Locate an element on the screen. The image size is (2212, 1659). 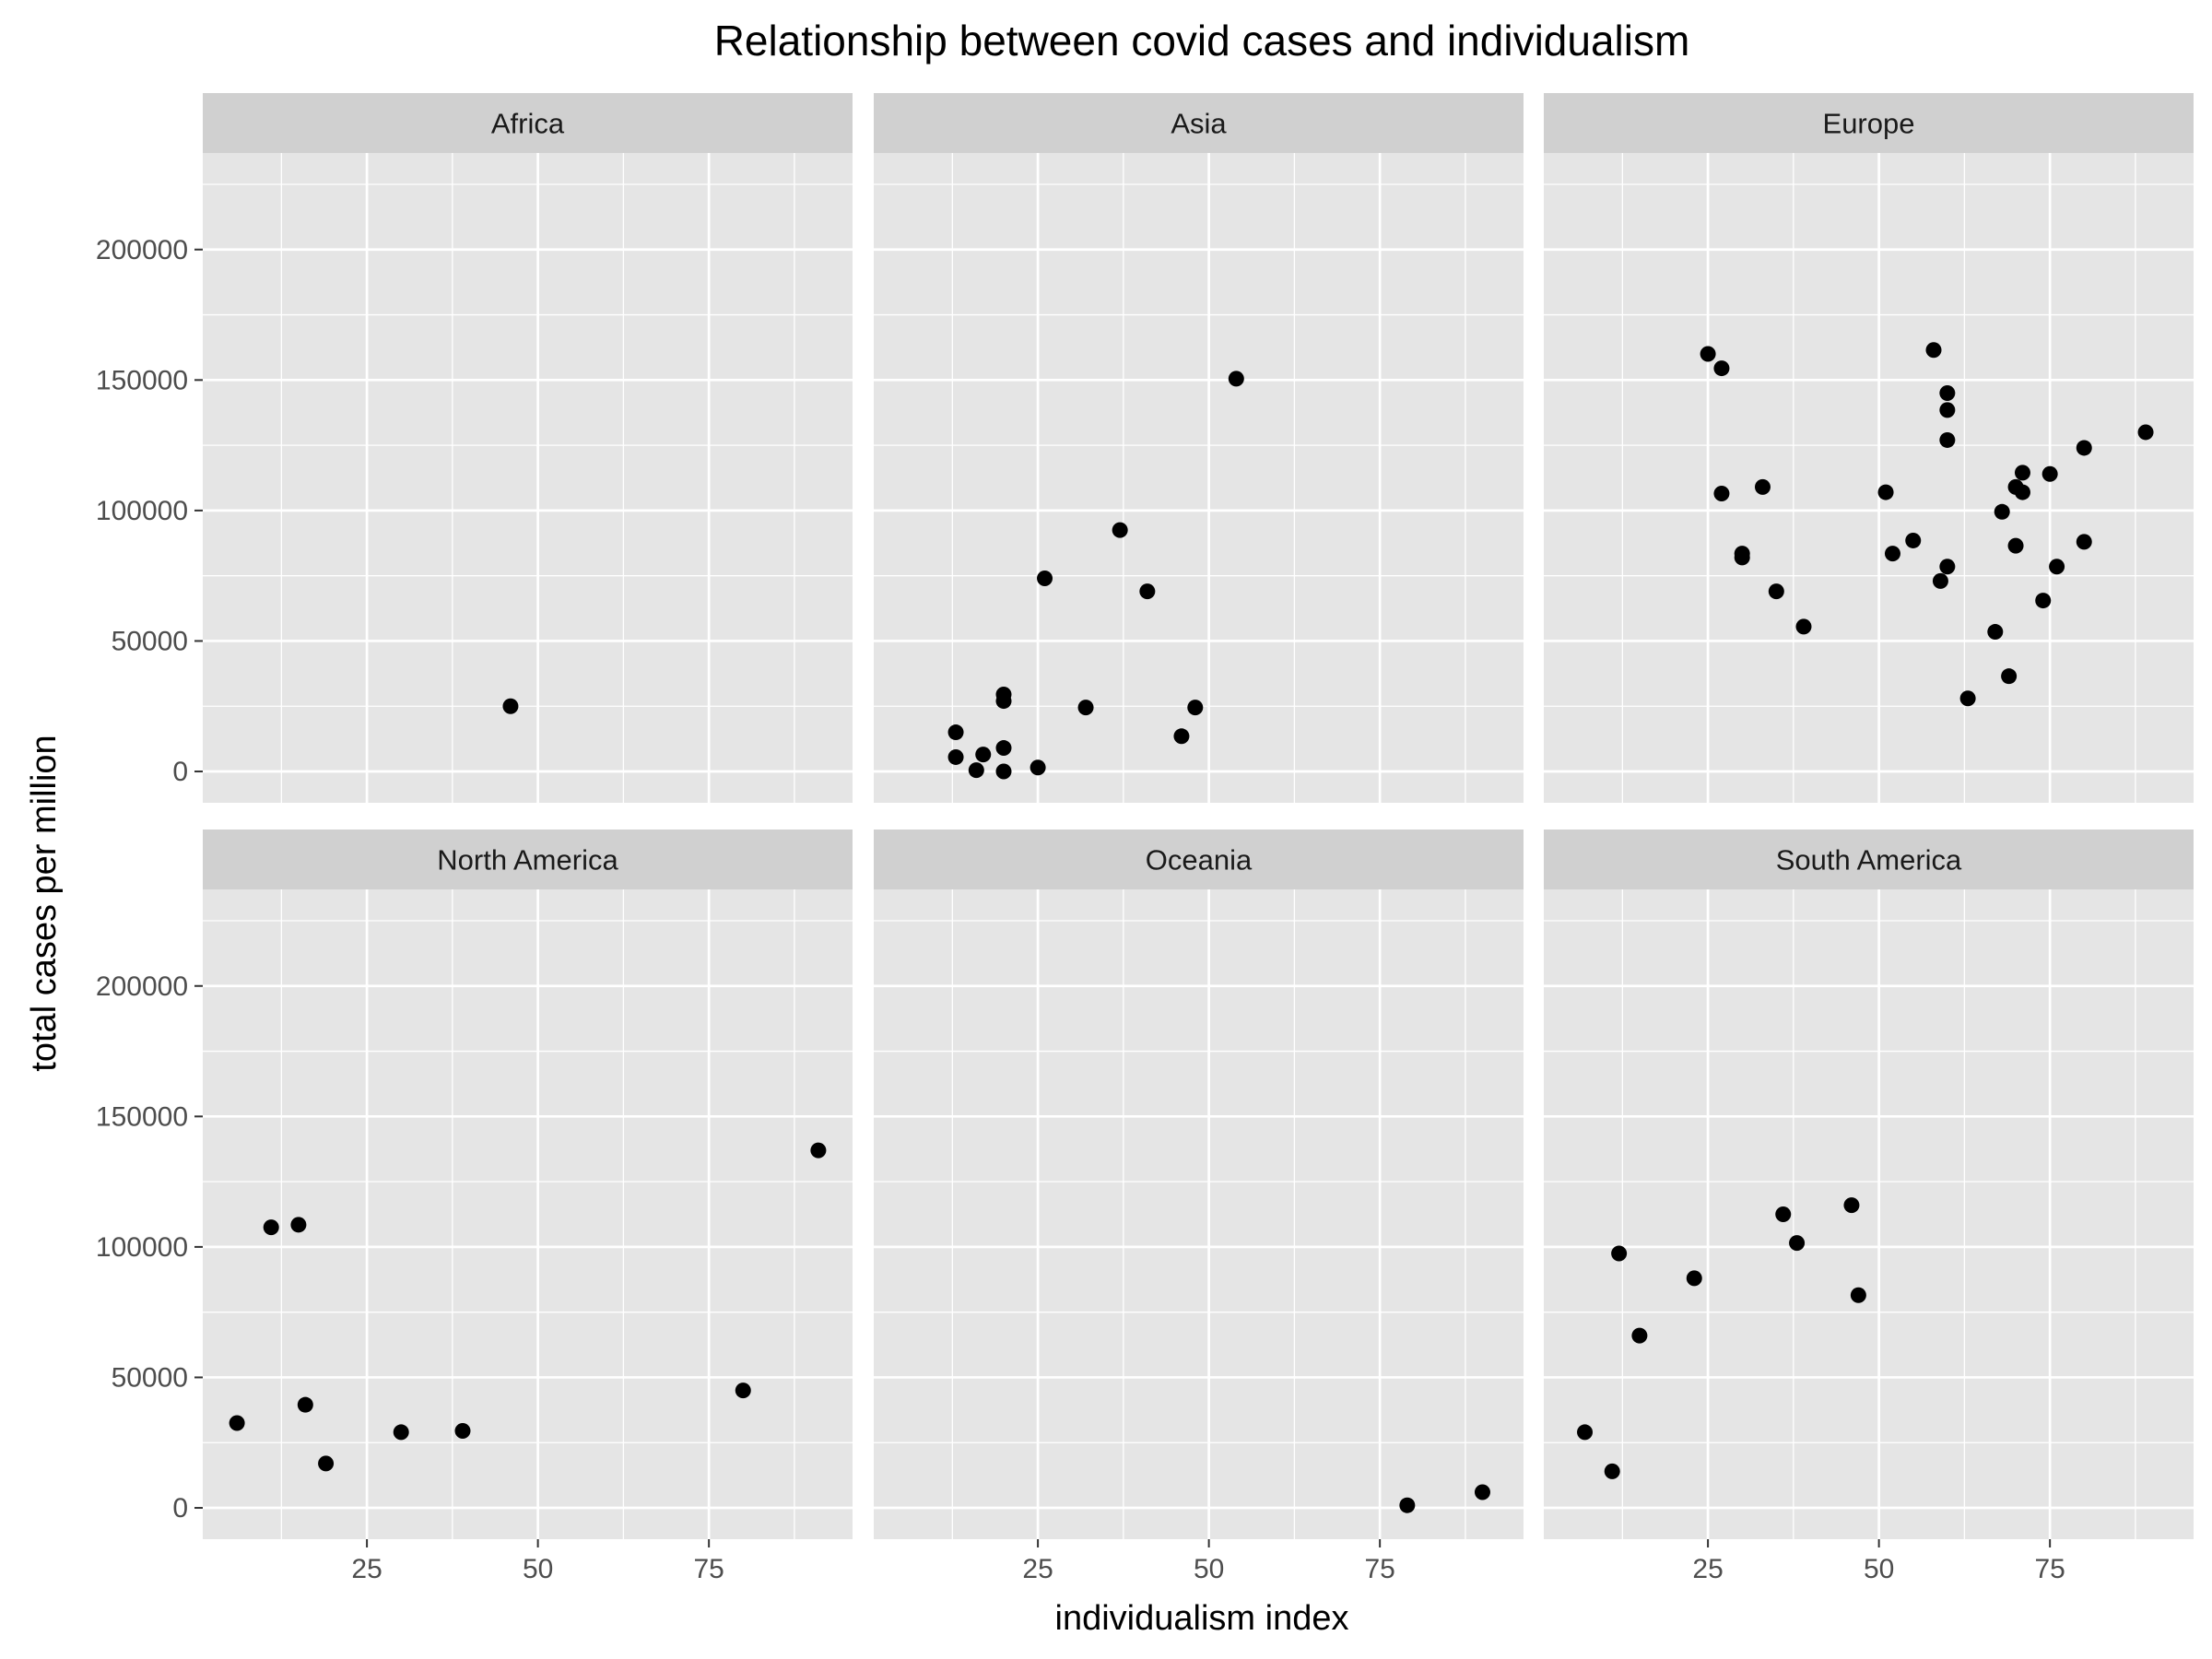
strip-label-oceania: Oceania is located at coordinates (1199, 860).